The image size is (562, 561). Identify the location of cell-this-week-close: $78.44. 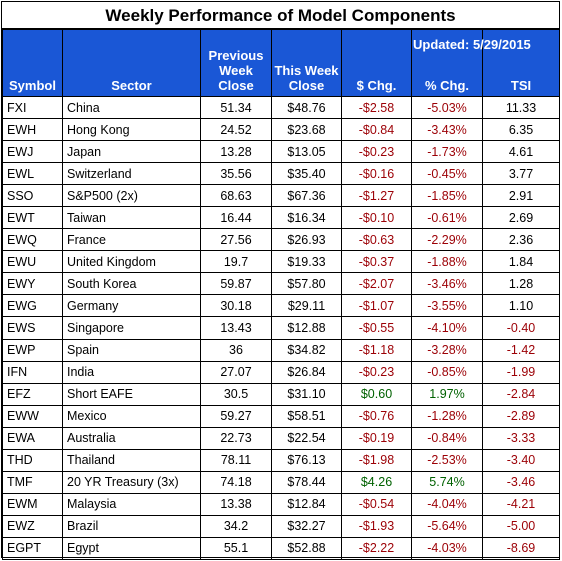
(306, 482).